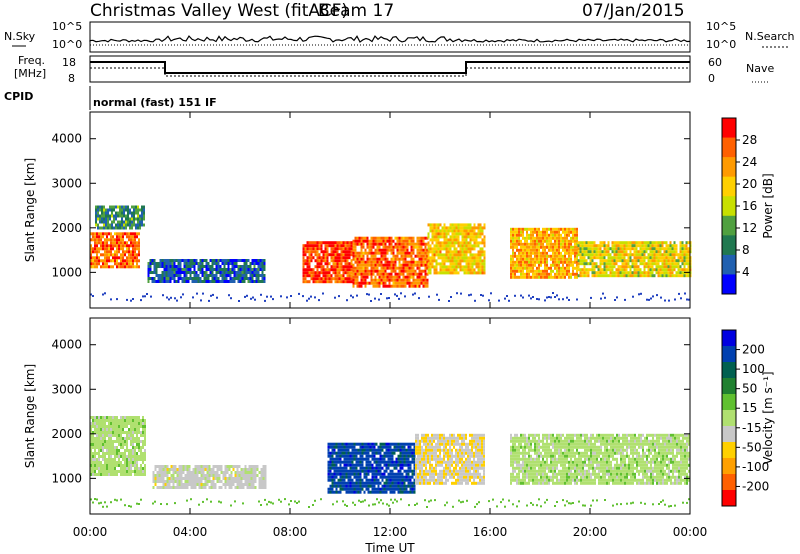  I want to click on power-ylabel: Slant Range [km], so click(30, 210).